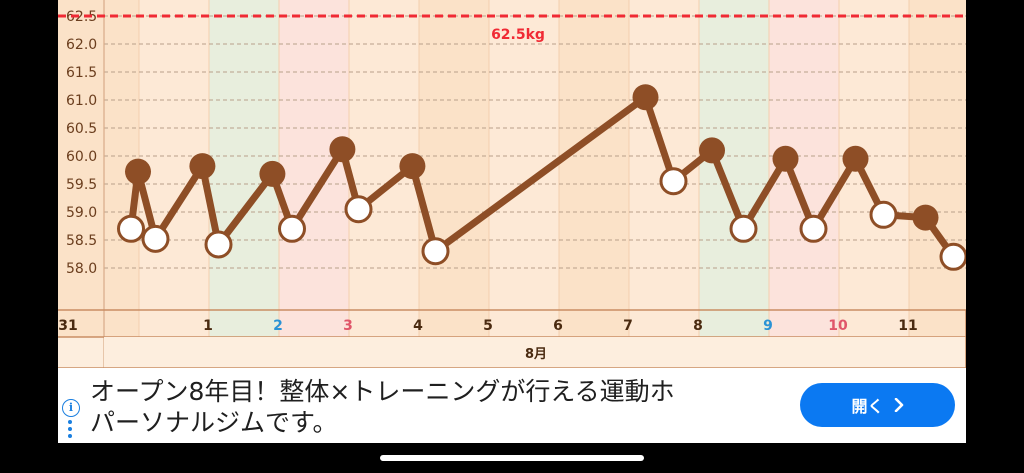 This screenshot has height=473, width=1024. I want to click on y-tick-label: 60.5, so click(81, 129).